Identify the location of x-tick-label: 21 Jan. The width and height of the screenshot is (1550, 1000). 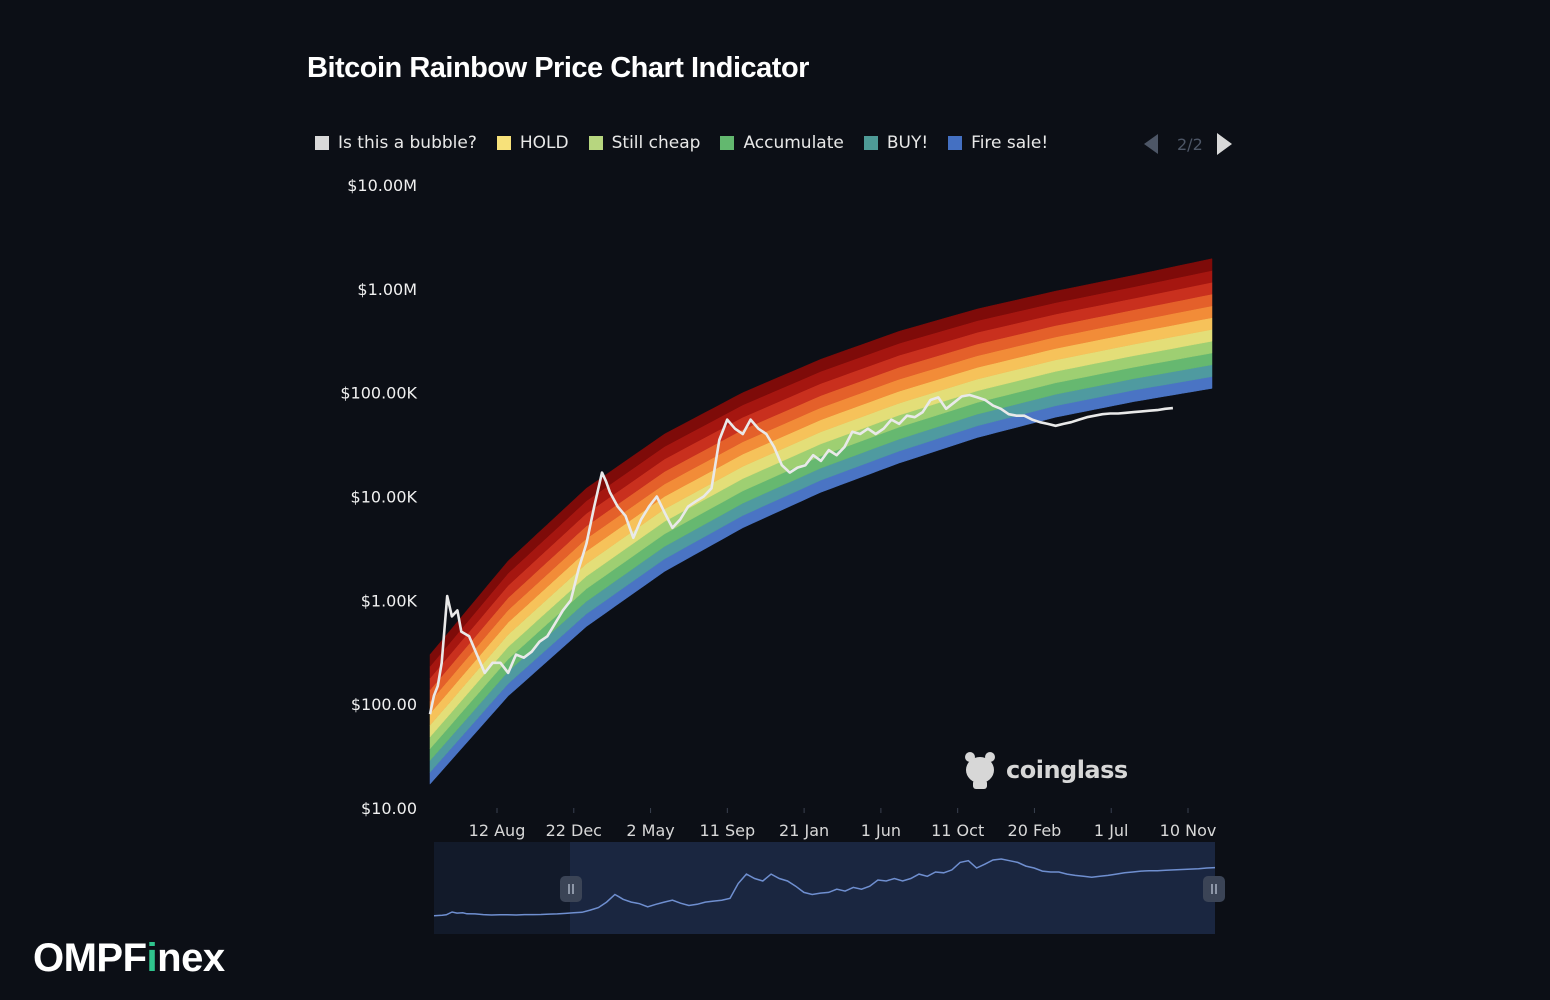
(804, 830).